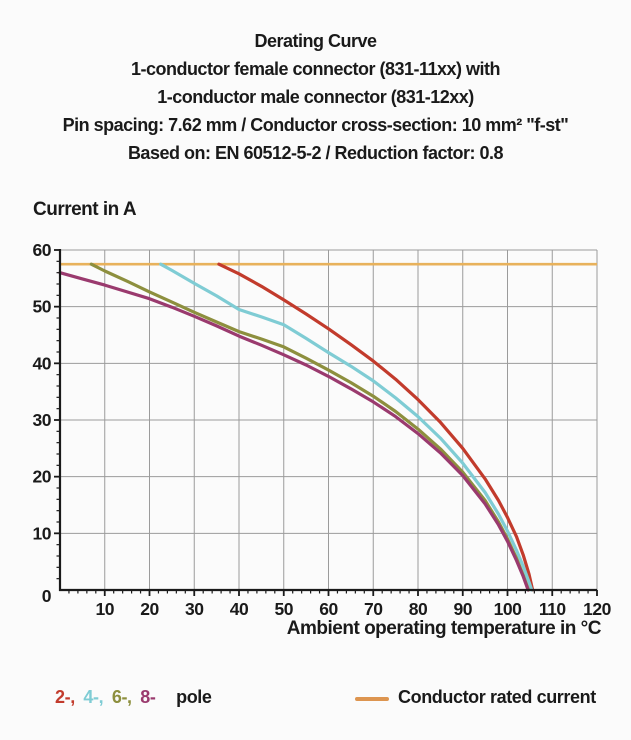  I want to click on legend-rated-current: Conductor rated current, so click(475, 697).